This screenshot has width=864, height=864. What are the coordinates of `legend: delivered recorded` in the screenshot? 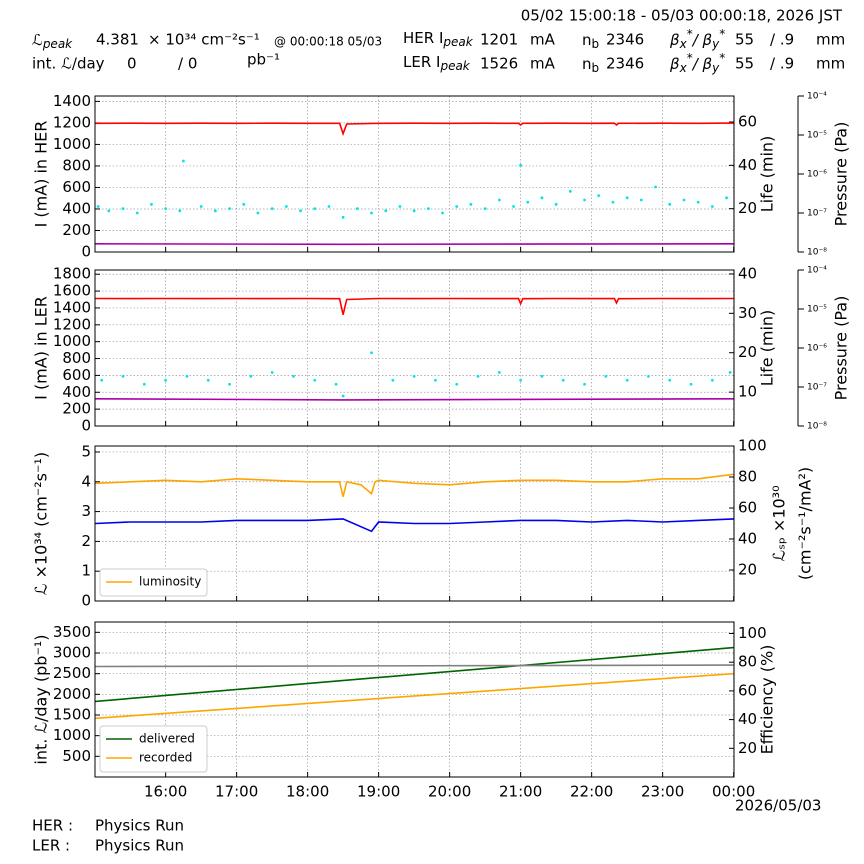 It's located at (153, 749).